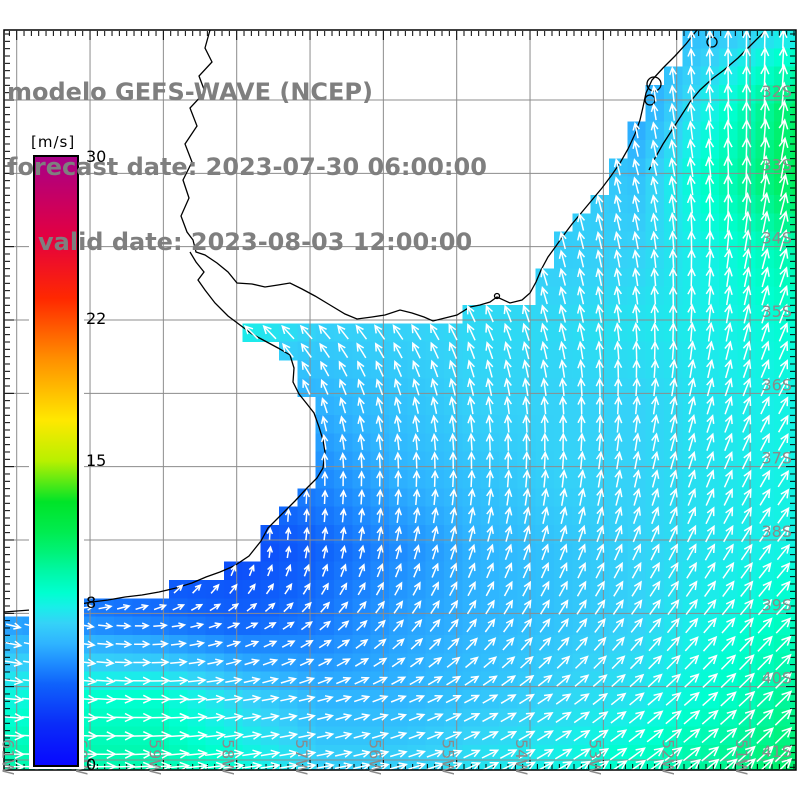 The height and width of the screenshot is (800, 800). What do you see at coordinates (53, 142) in the screenshot?
I see `colorbar-unit-label: [m/s]` at bounding box center [53, 142].